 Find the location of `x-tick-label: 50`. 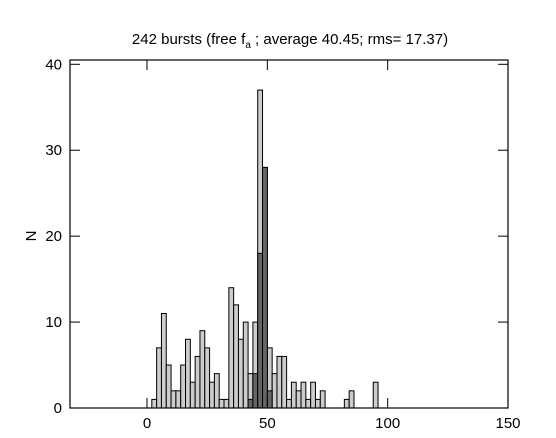

x-tick-label: 50 is located at coordinates (267, 423).